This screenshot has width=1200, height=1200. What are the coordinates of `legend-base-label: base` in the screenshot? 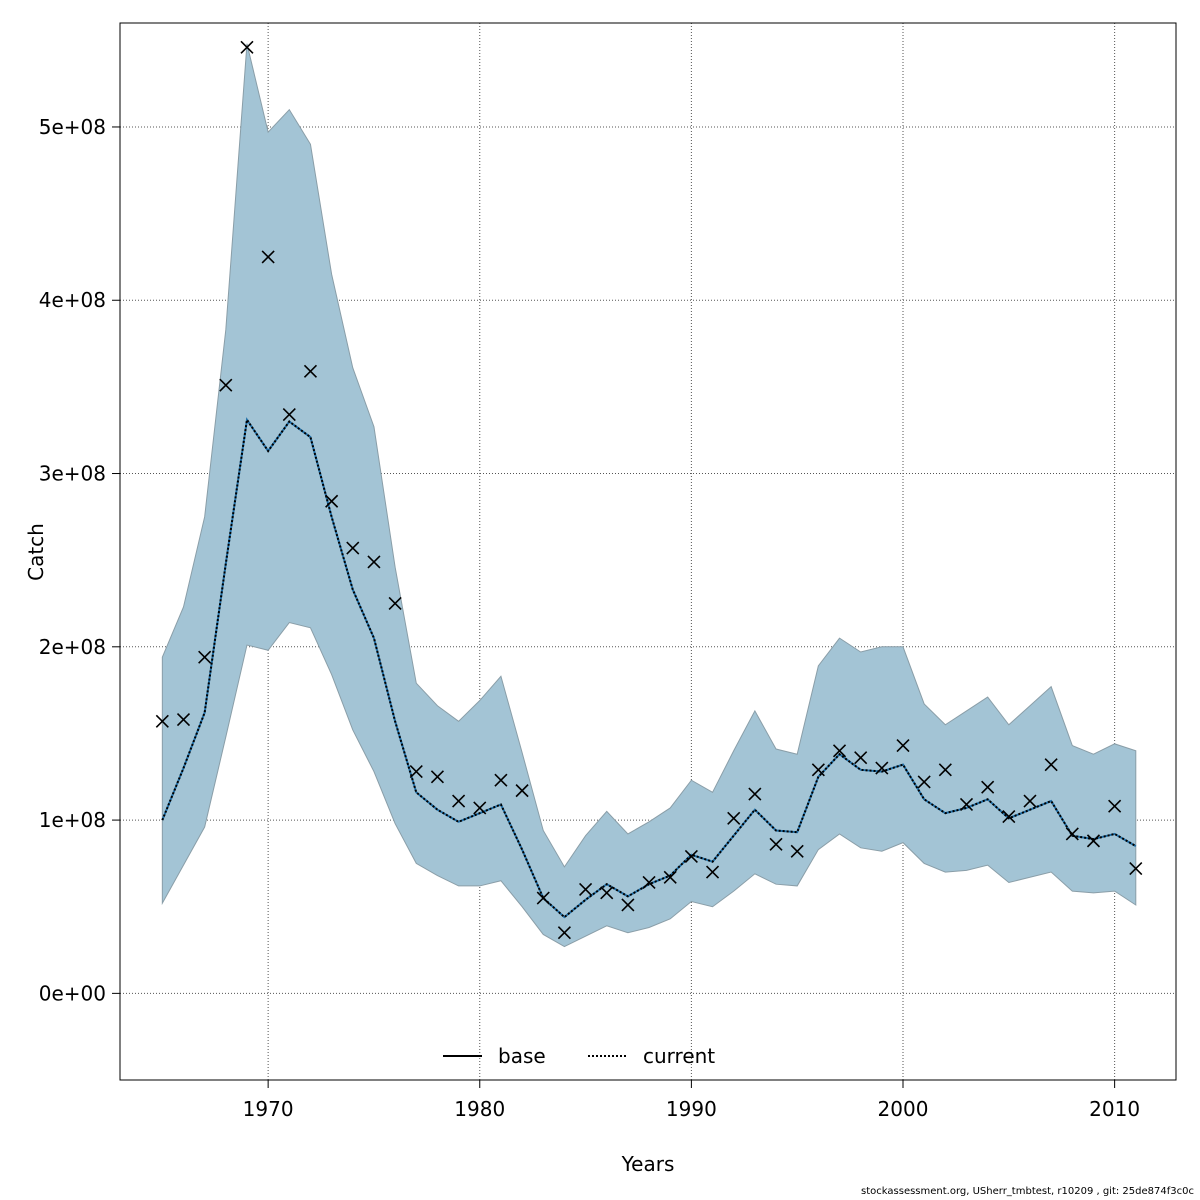 It's located at (522, 1056).